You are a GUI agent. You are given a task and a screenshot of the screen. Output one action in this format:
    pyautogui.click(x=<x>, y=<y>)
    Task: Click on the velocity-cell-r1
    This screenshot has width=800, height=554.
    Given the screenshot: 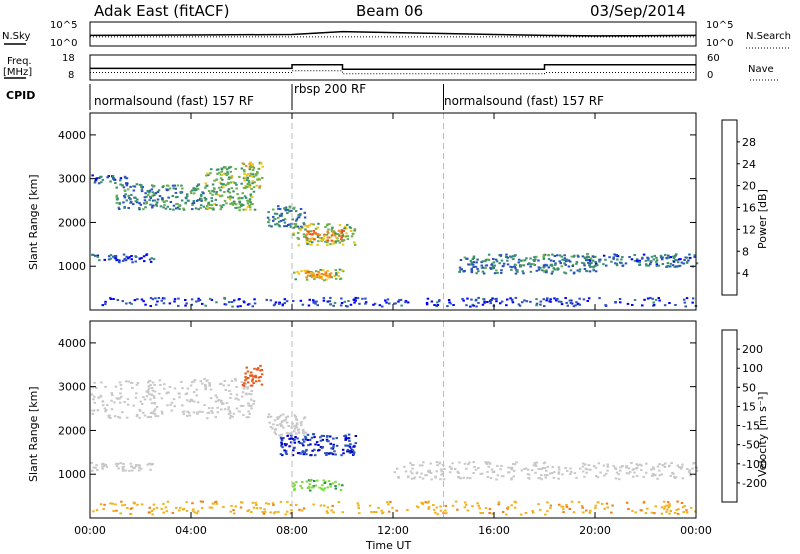 What is the action you would take?
    pyautogui.click(x=257, y=369)
    